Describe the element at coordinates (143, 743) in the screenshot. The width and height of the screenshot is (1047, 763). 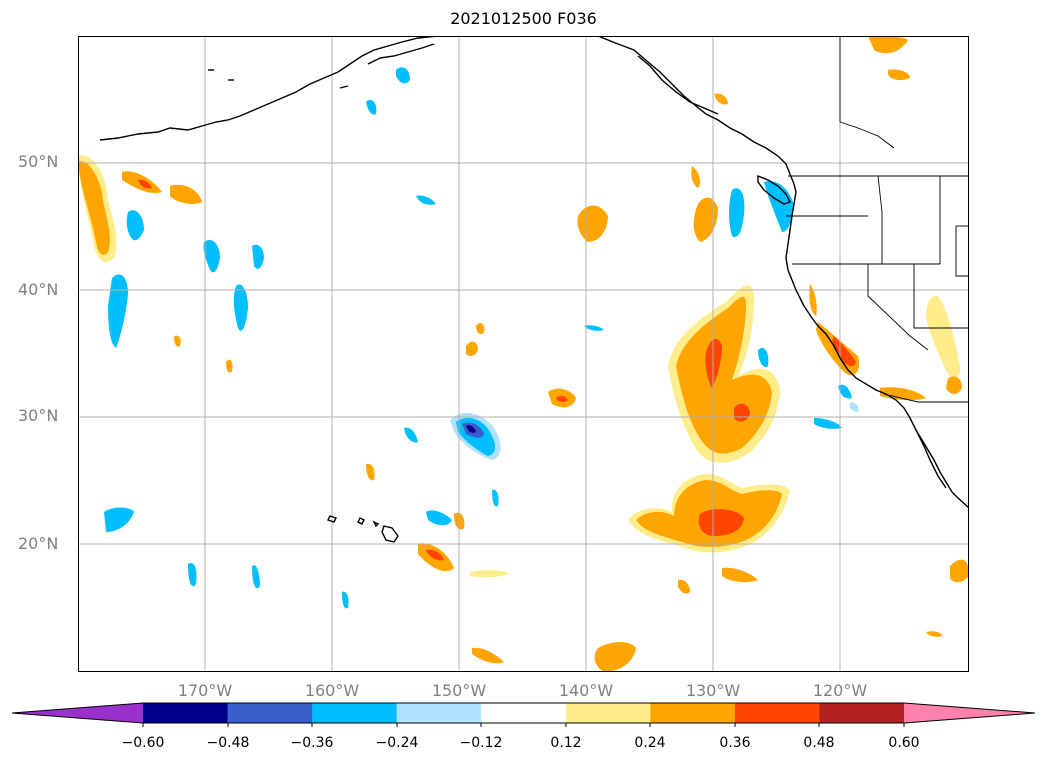
I see `colorbar-tick-label: −0.60` at that location.